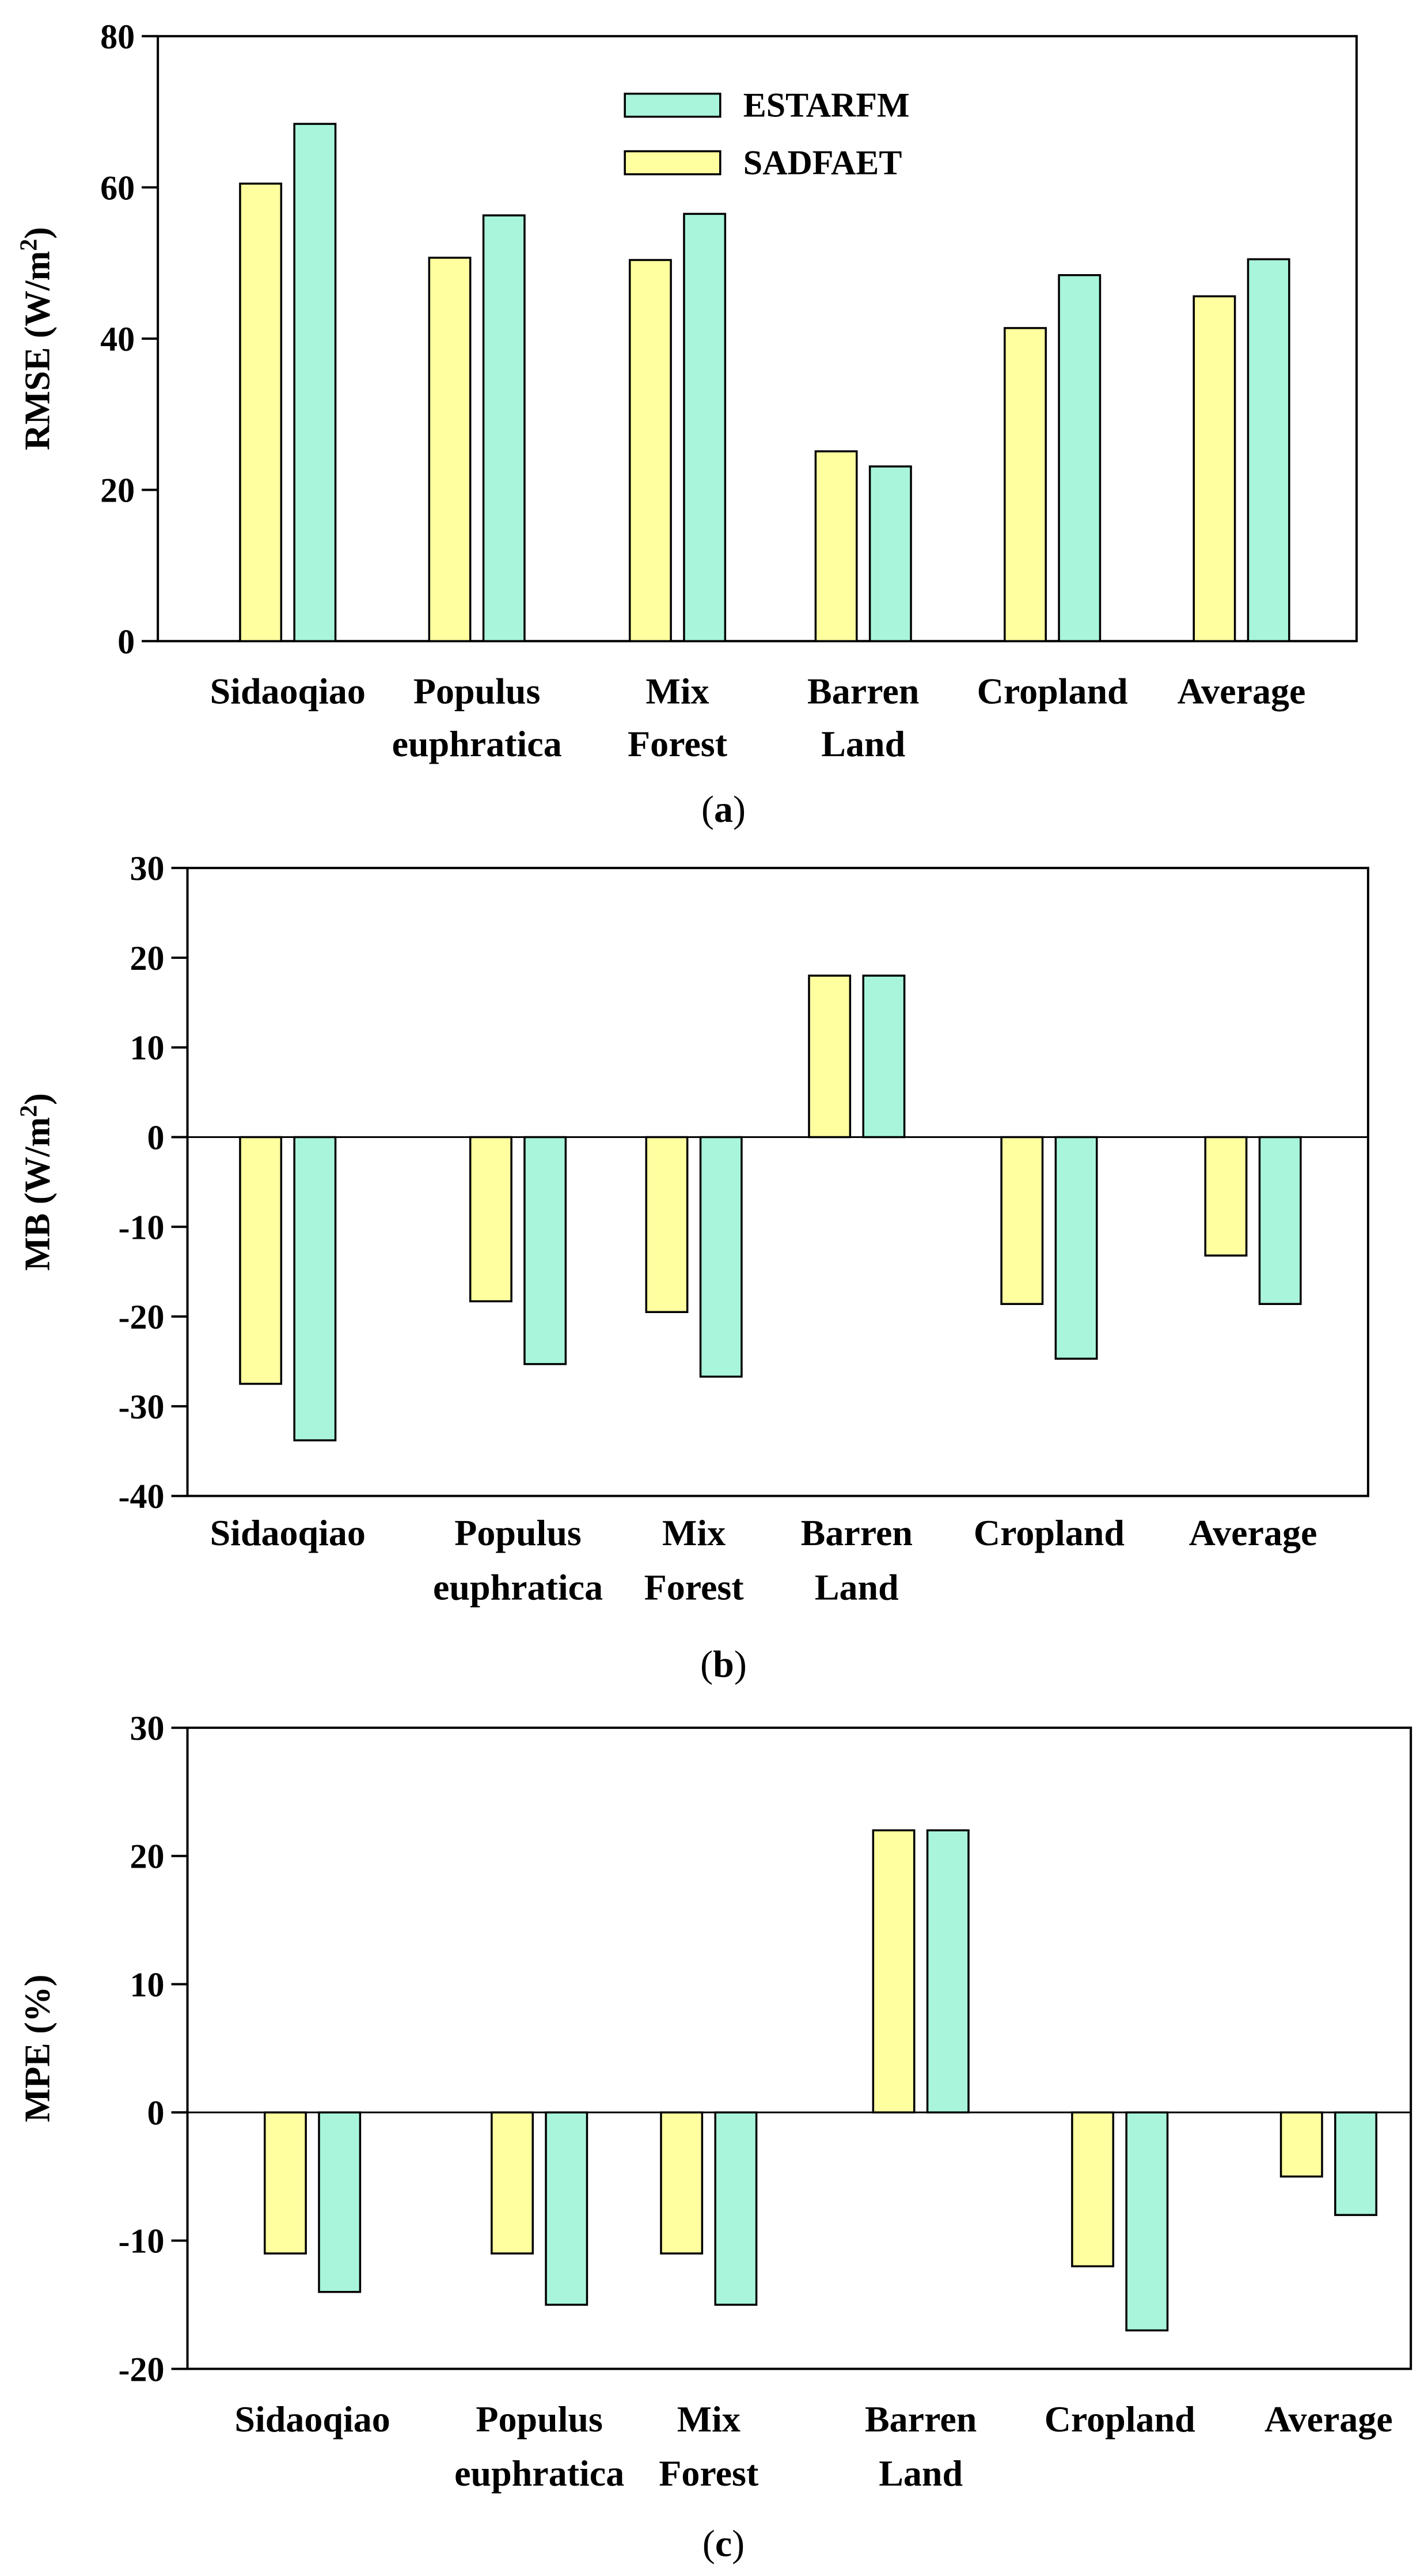 Image resolution: width=1424 pixels, height=2576 pixels. Describe the element at coordinates (723, 2544) in the screenshot. I see `panel-caption: (c)` at that location.